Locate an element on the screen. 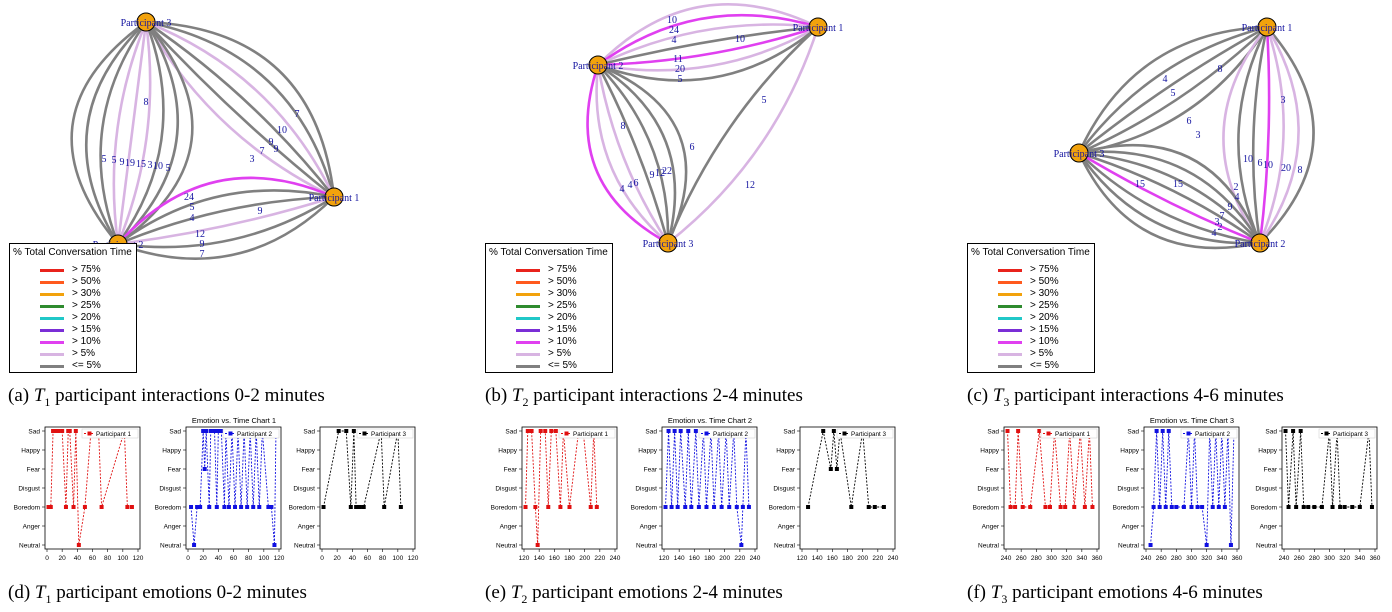 The height and width of the screenshot is (612, 1392). legend-item: > 15% is located at coordinates (549, 330).